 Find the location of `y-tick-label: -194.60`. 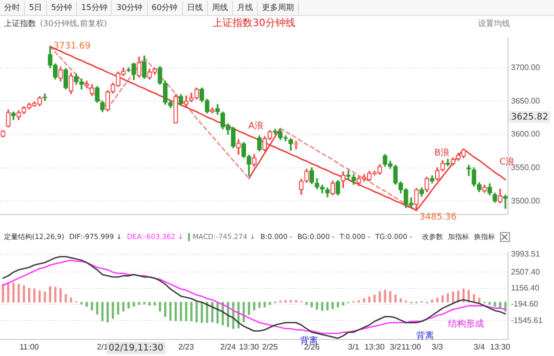

y-tick-label: -194.60 is located at coordinates (525, 304).